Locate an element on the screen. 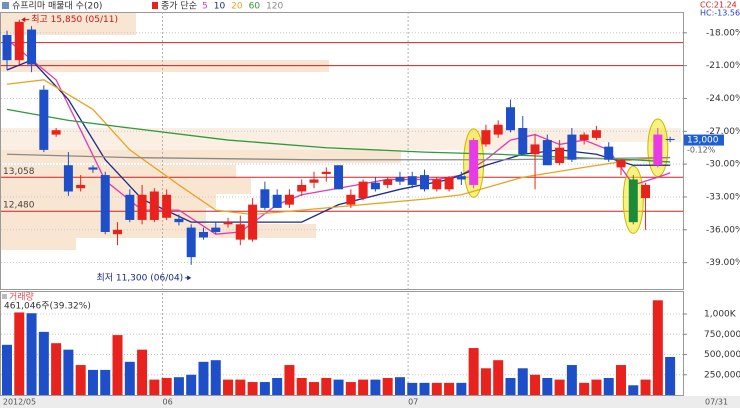 Image resolution: width=740 pixels, height=408 pixels. chart-title: 슈프리마 매물대 수(20) is located at coordinates (57, 6).